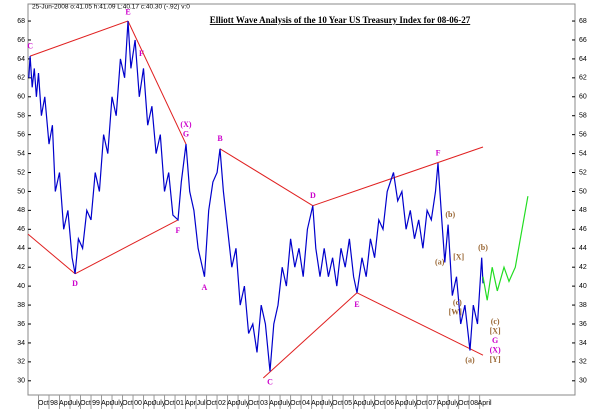 This screenshot has height=411, width=600. I want to click on y-tick-label: 32, so click(21, 362).